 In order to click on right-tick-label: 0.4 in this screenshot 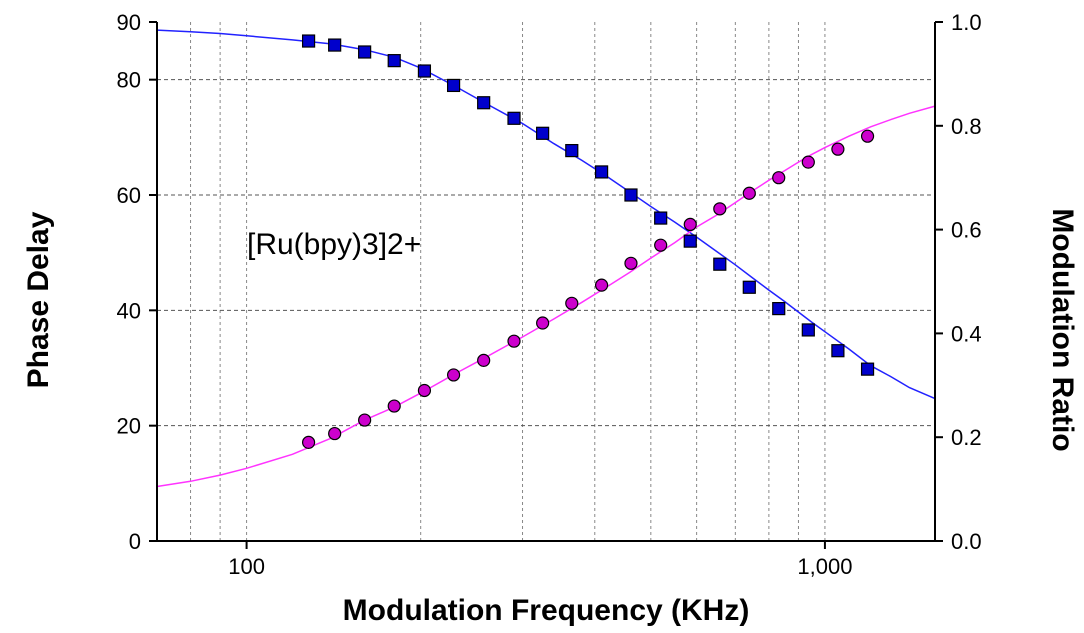, I will do `click(966, 333)`.